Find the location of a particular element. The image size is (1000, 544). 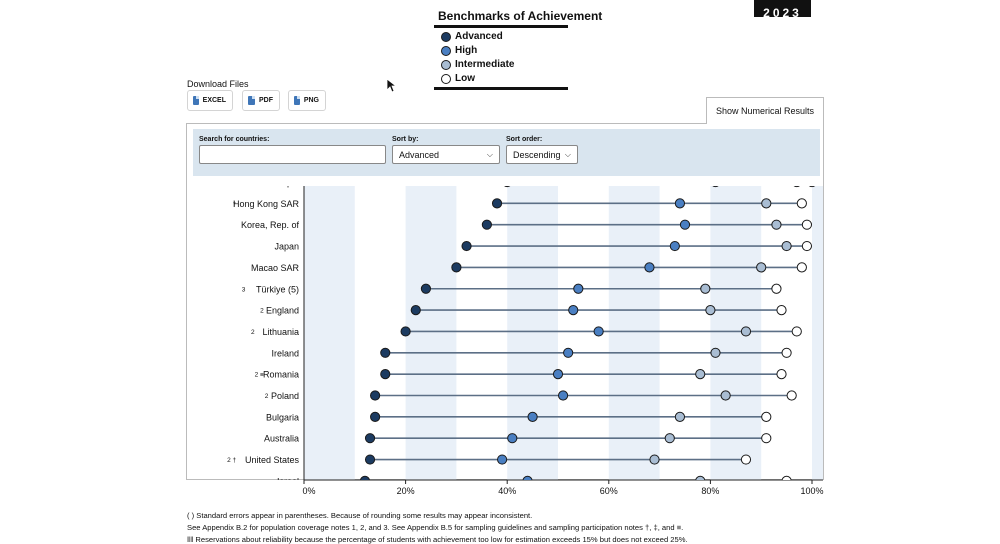

x-tick-label: 60% is located at coordinates (609, 491).